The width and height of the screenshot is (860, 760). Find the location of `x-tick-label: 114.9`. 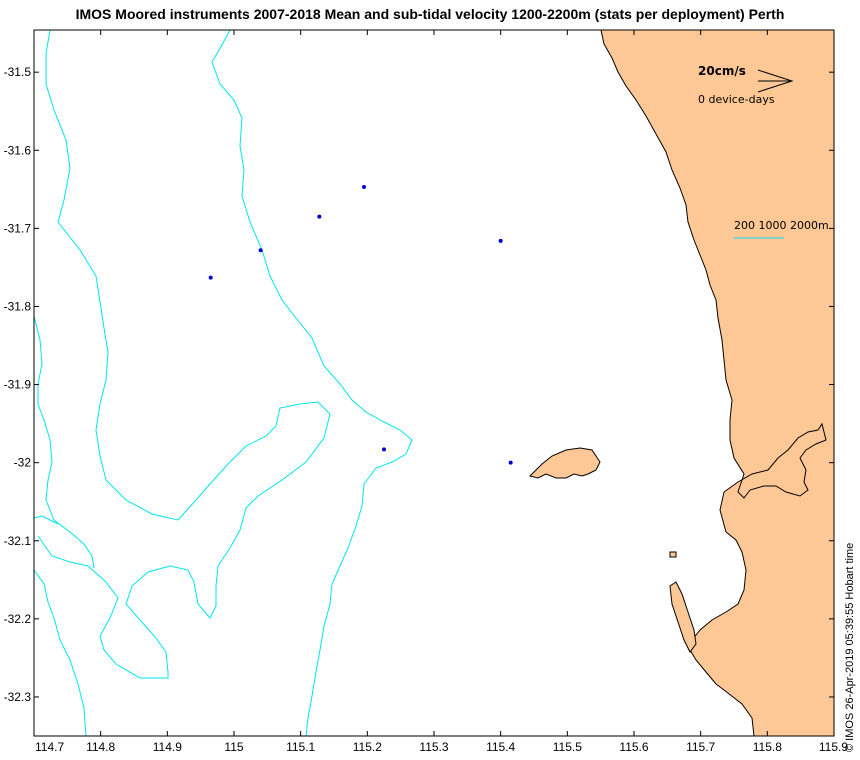

x-tick-label: 114.9 is located at coordinates (167, 747).